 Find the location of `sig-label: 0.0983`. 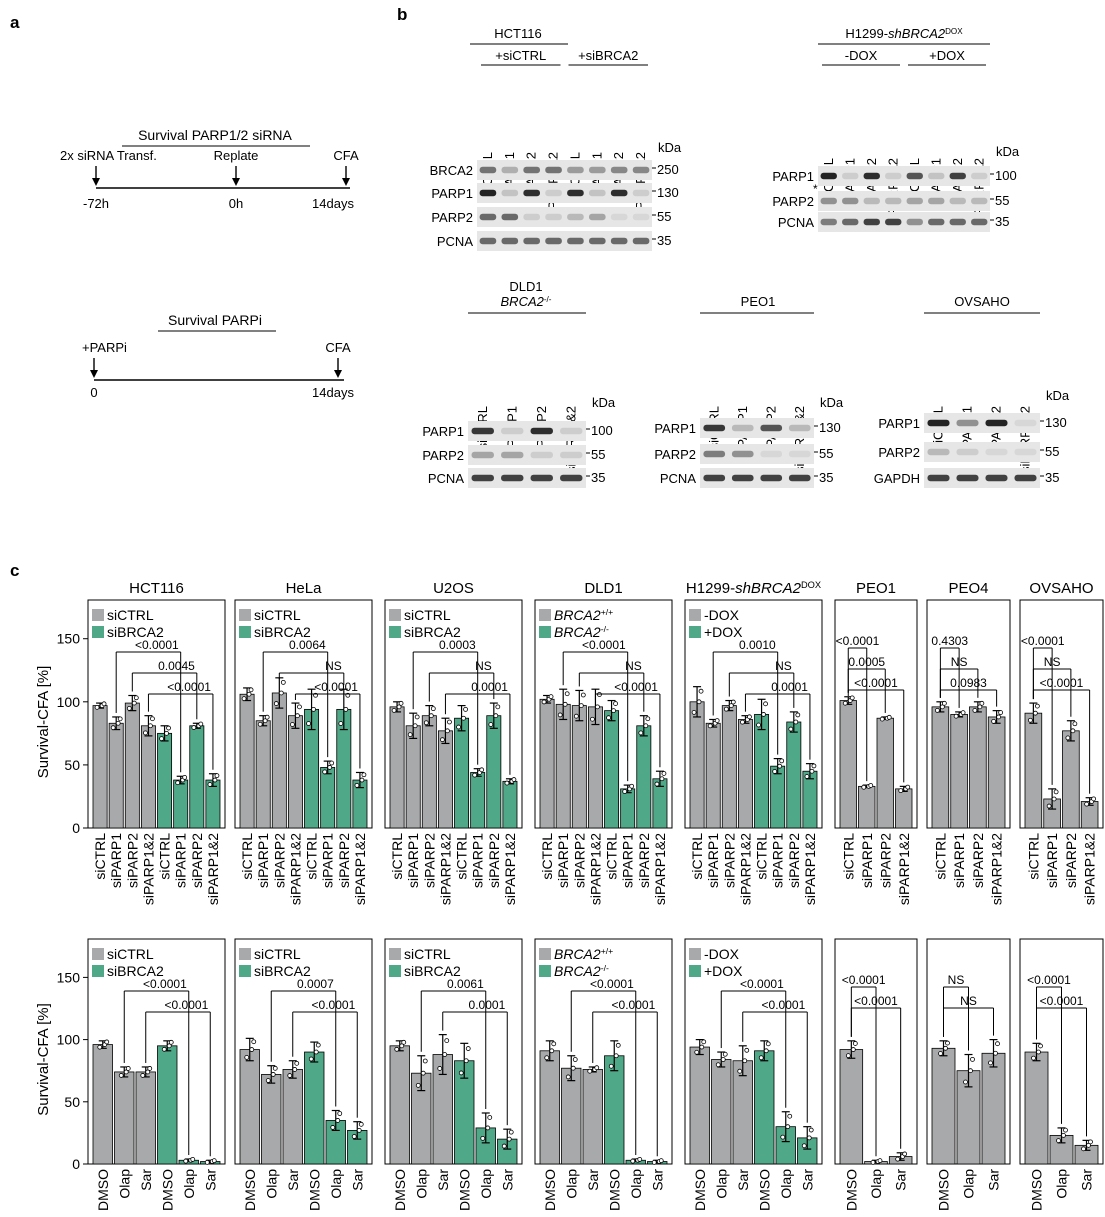

sig-label: 0.0983 is located at coordinates (968, 683).